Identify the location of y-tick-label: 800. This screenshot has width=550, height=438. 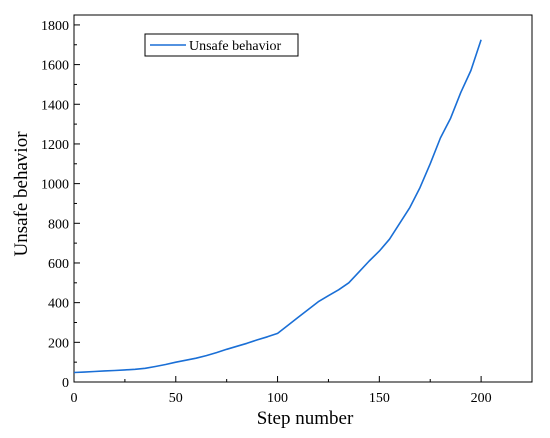
(58, 224).